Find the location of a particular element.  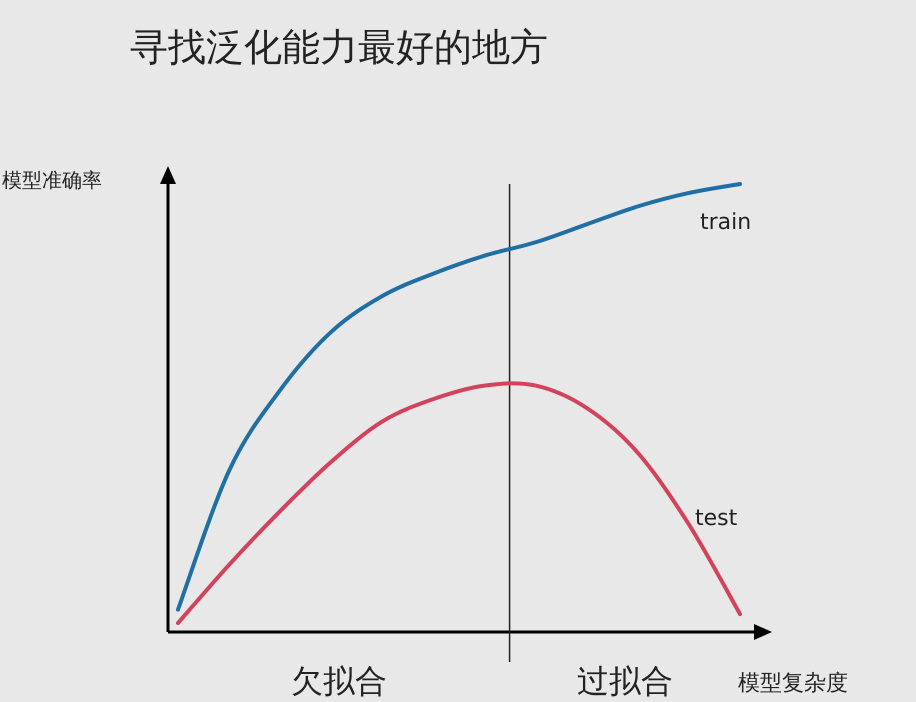

chart-title: 寻找泛化能力最好的地方 is located at coordinates (339, 47).